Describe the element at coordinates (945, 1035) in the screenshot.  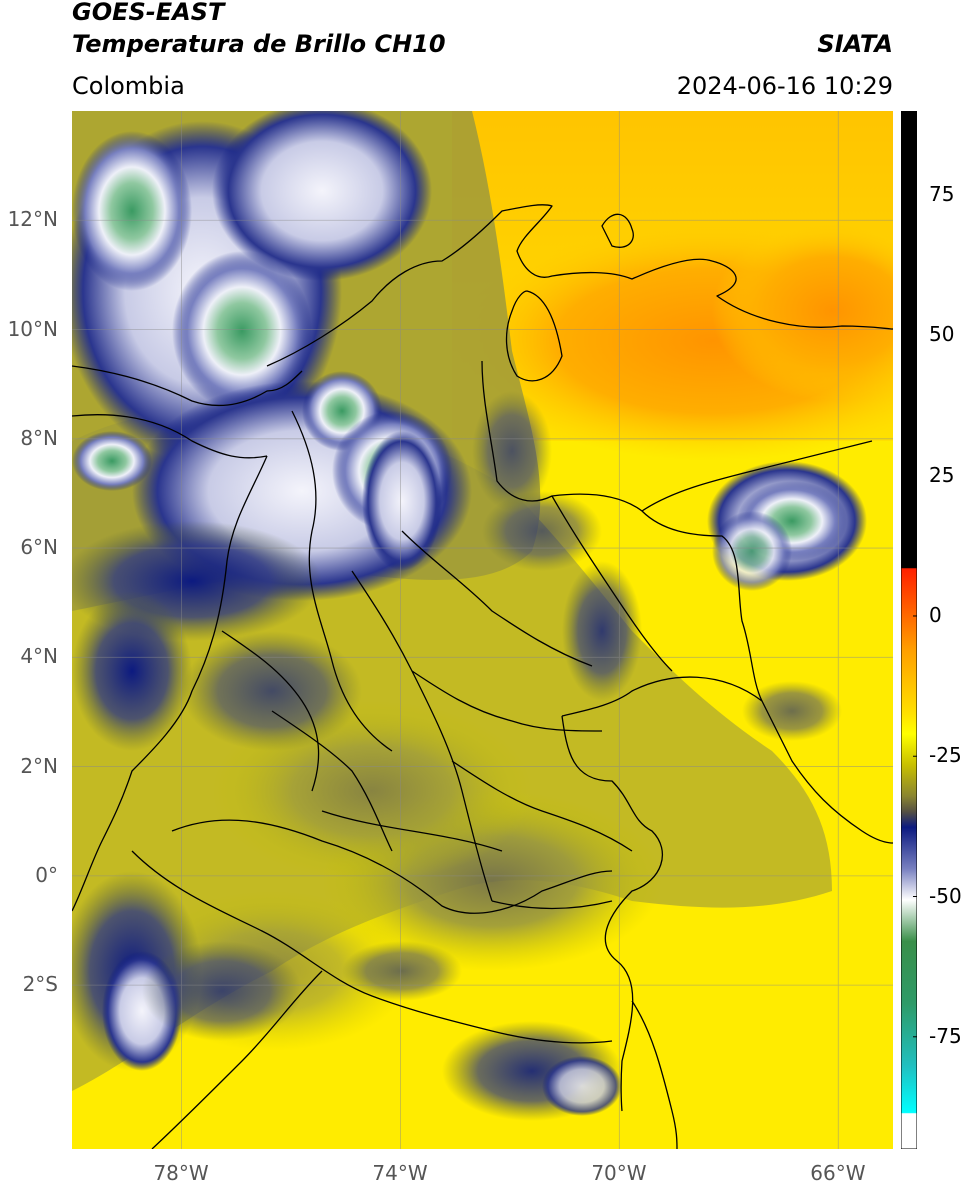
I see `colorbar-tick-label: -75` at that location.